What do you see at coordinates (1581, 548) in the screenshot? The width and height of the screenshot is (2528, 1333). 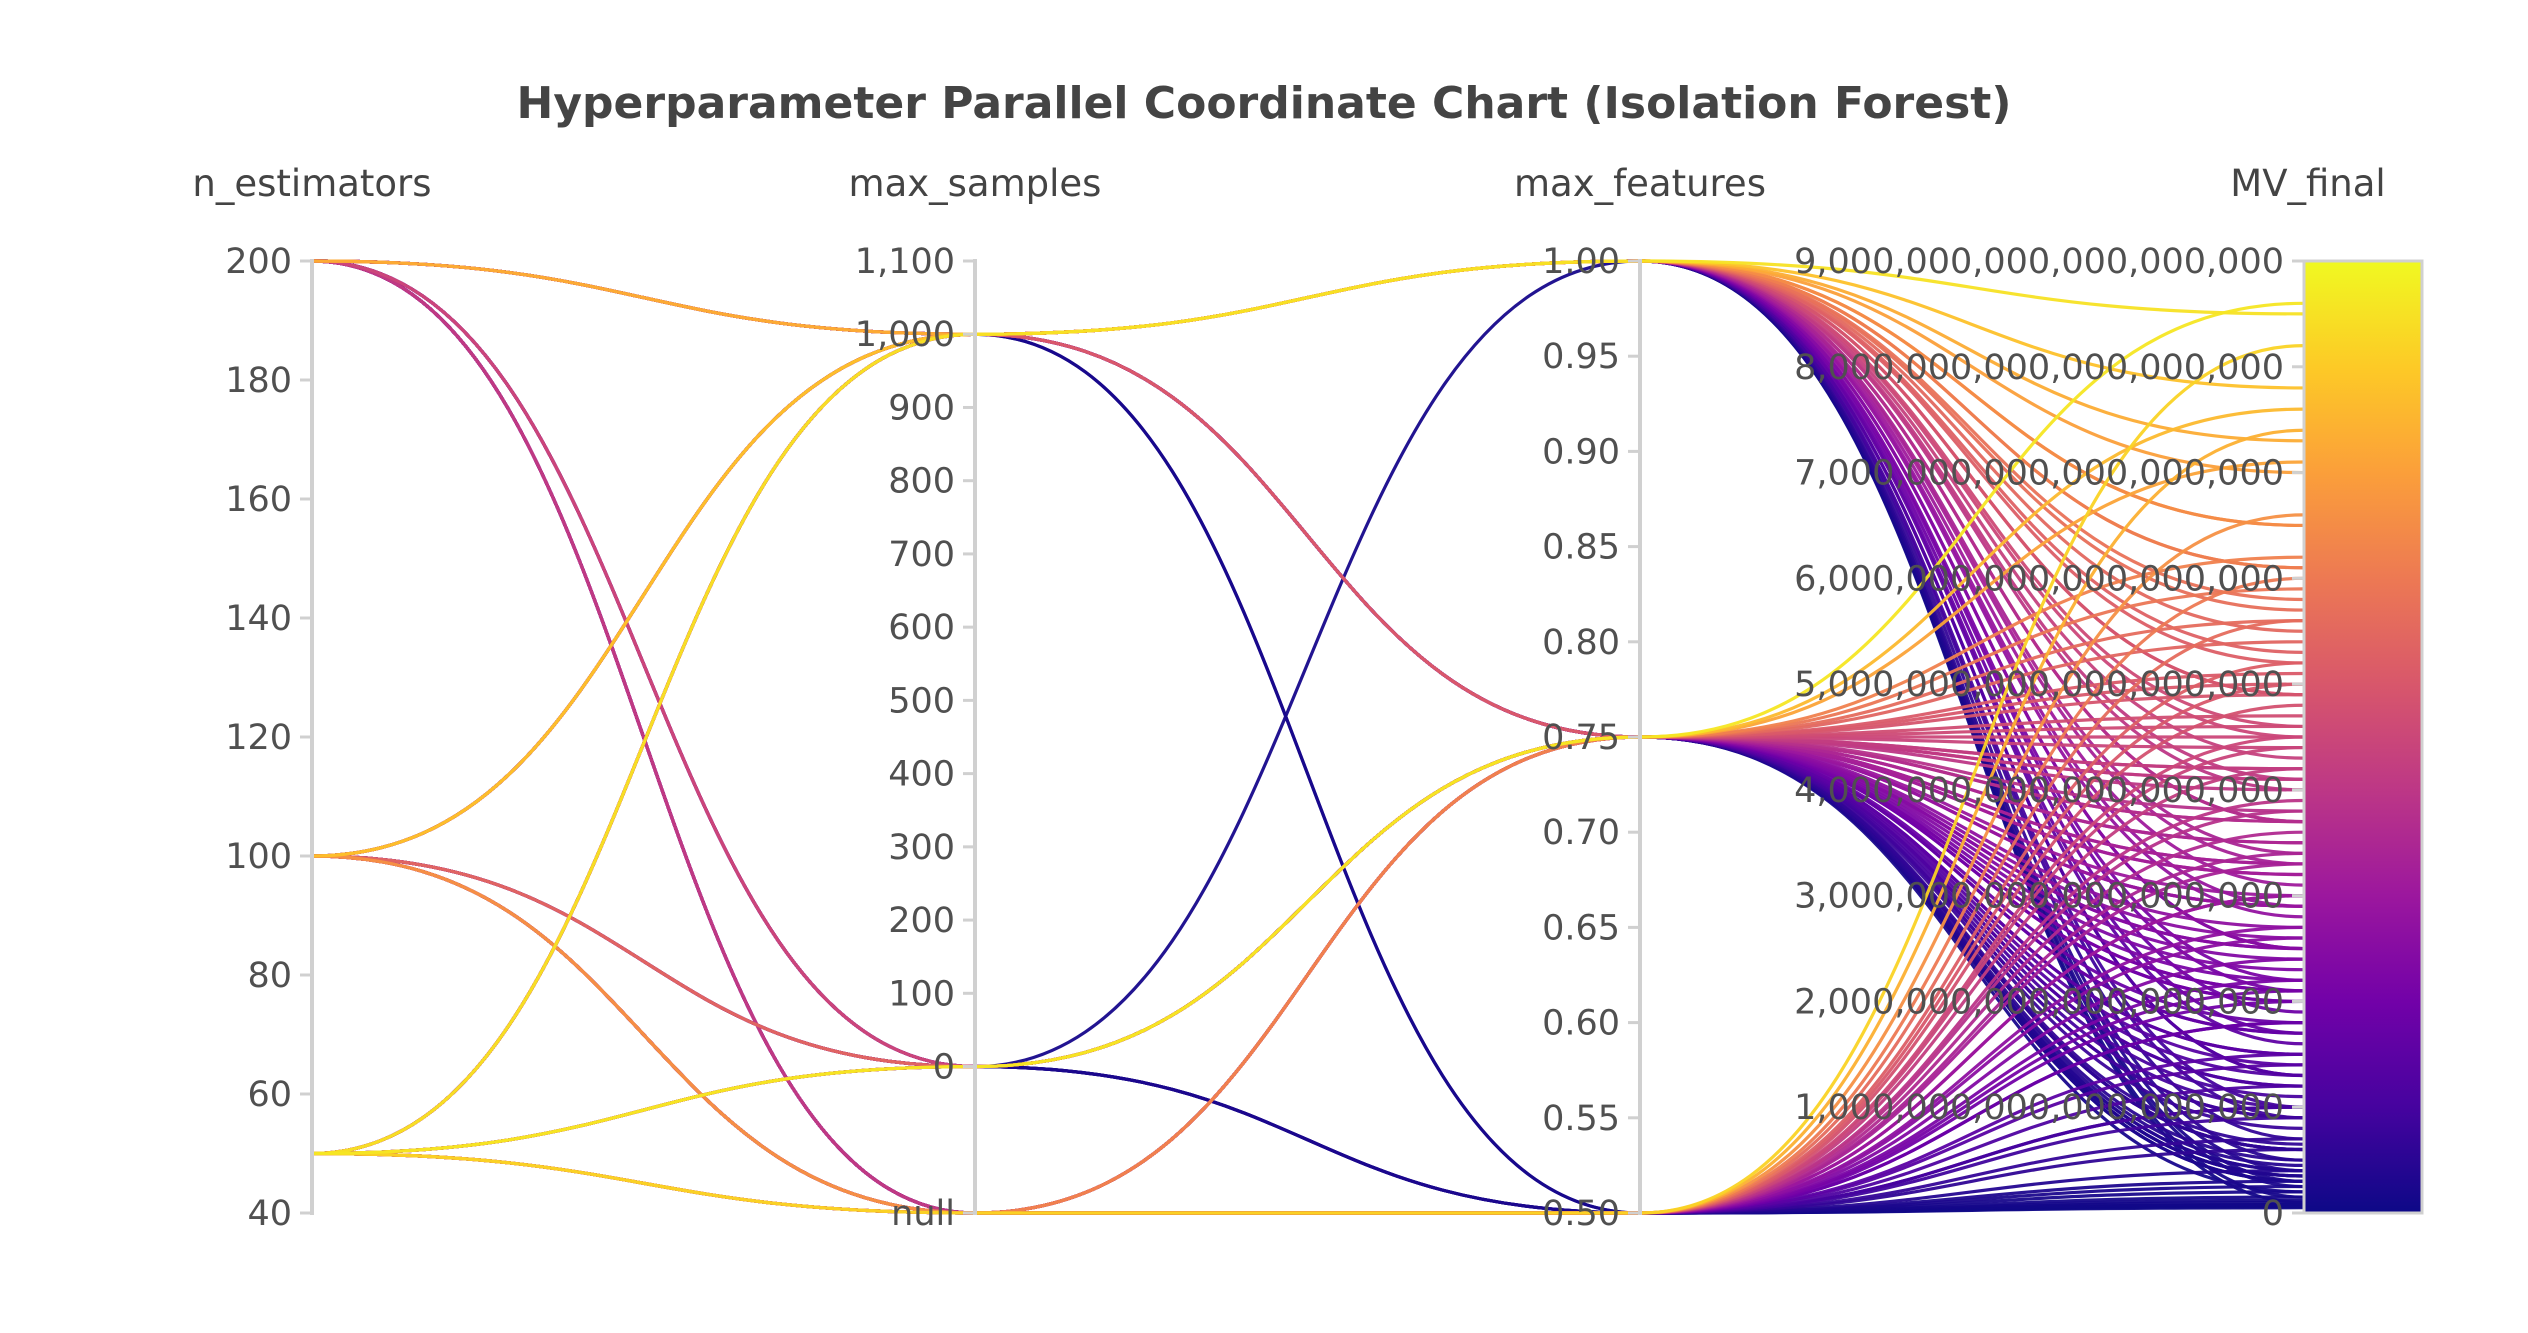 I see `tick-label: 0.85` at bounding box center [1581, 548].